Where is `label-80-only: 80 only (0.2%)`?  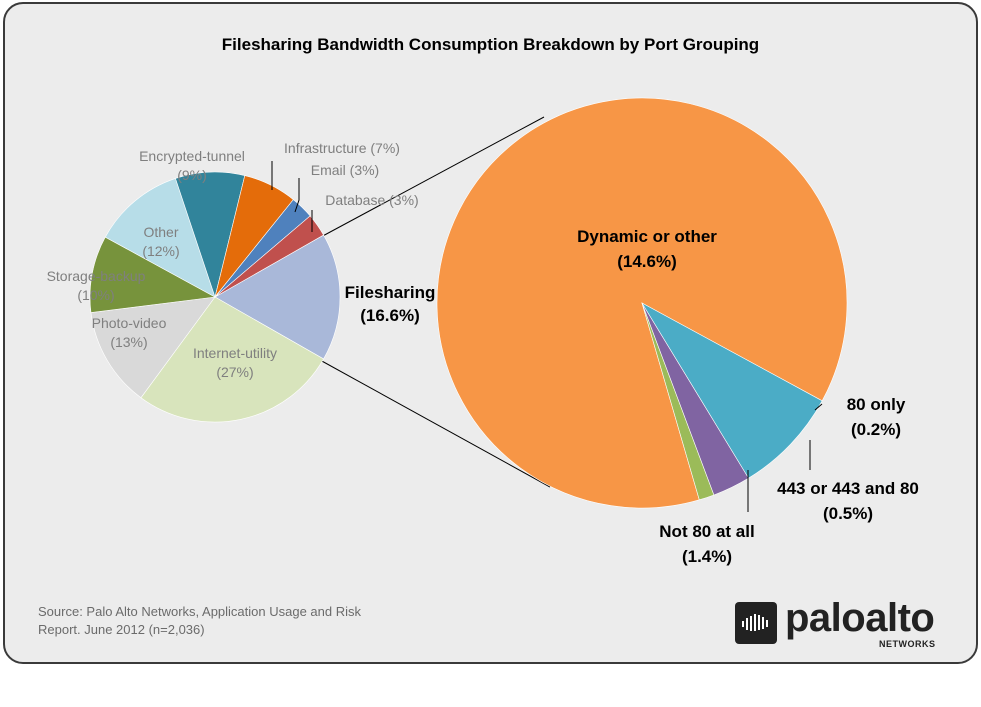 label-80-only: 80 only (0.2%) is located at coordinates (876, 417).